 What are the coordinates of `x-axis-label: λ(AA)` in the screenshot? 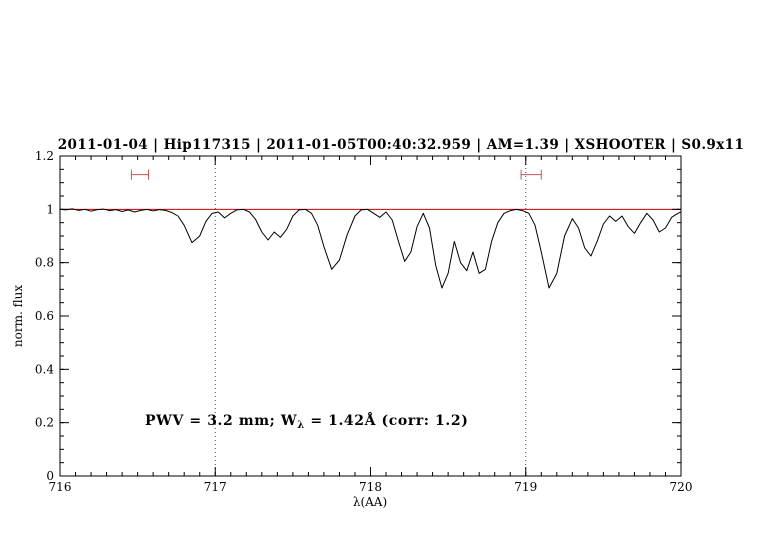 It's located at (370, 502).